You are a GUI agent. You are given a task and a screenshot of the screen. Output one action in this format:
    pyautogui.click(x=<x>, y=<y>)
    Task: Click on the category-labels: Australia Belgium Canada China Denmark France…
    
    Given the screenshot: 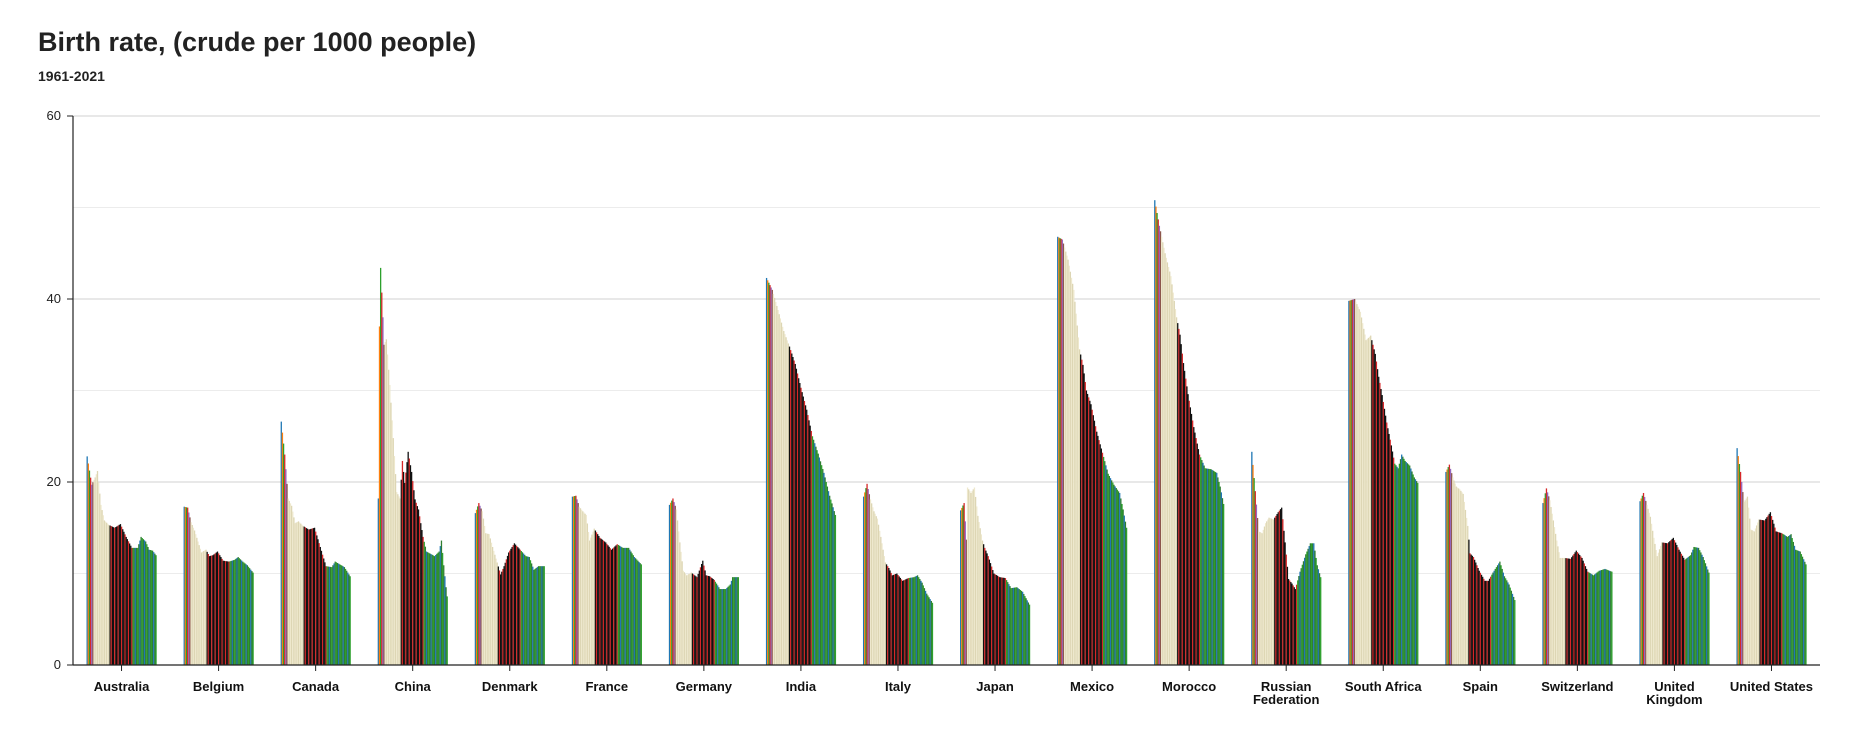 What is the action you would take?
    pyautogui.click(x=953, y=693)
    